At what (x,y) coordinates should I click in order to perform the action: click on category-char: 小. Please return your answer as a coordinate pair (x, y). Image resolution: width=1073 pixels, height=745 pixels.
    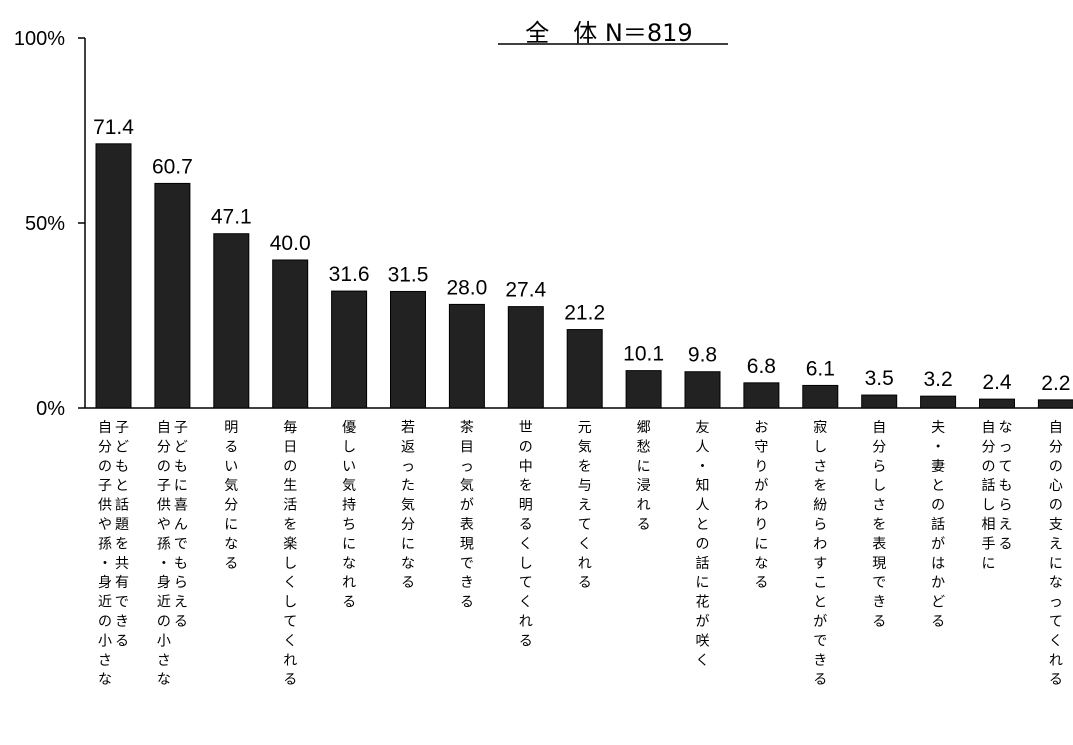
    Looking at the image, I should click on (105, 641).